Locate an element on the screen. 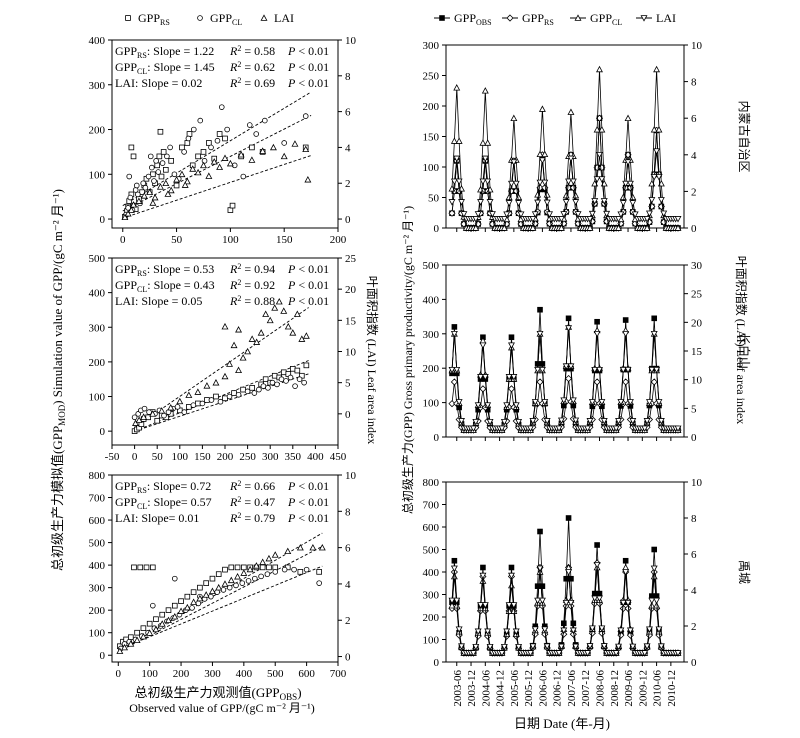 This screenshot has height=738, width=800. lai-tick-label: 10 is located at coordinates (697, 381).